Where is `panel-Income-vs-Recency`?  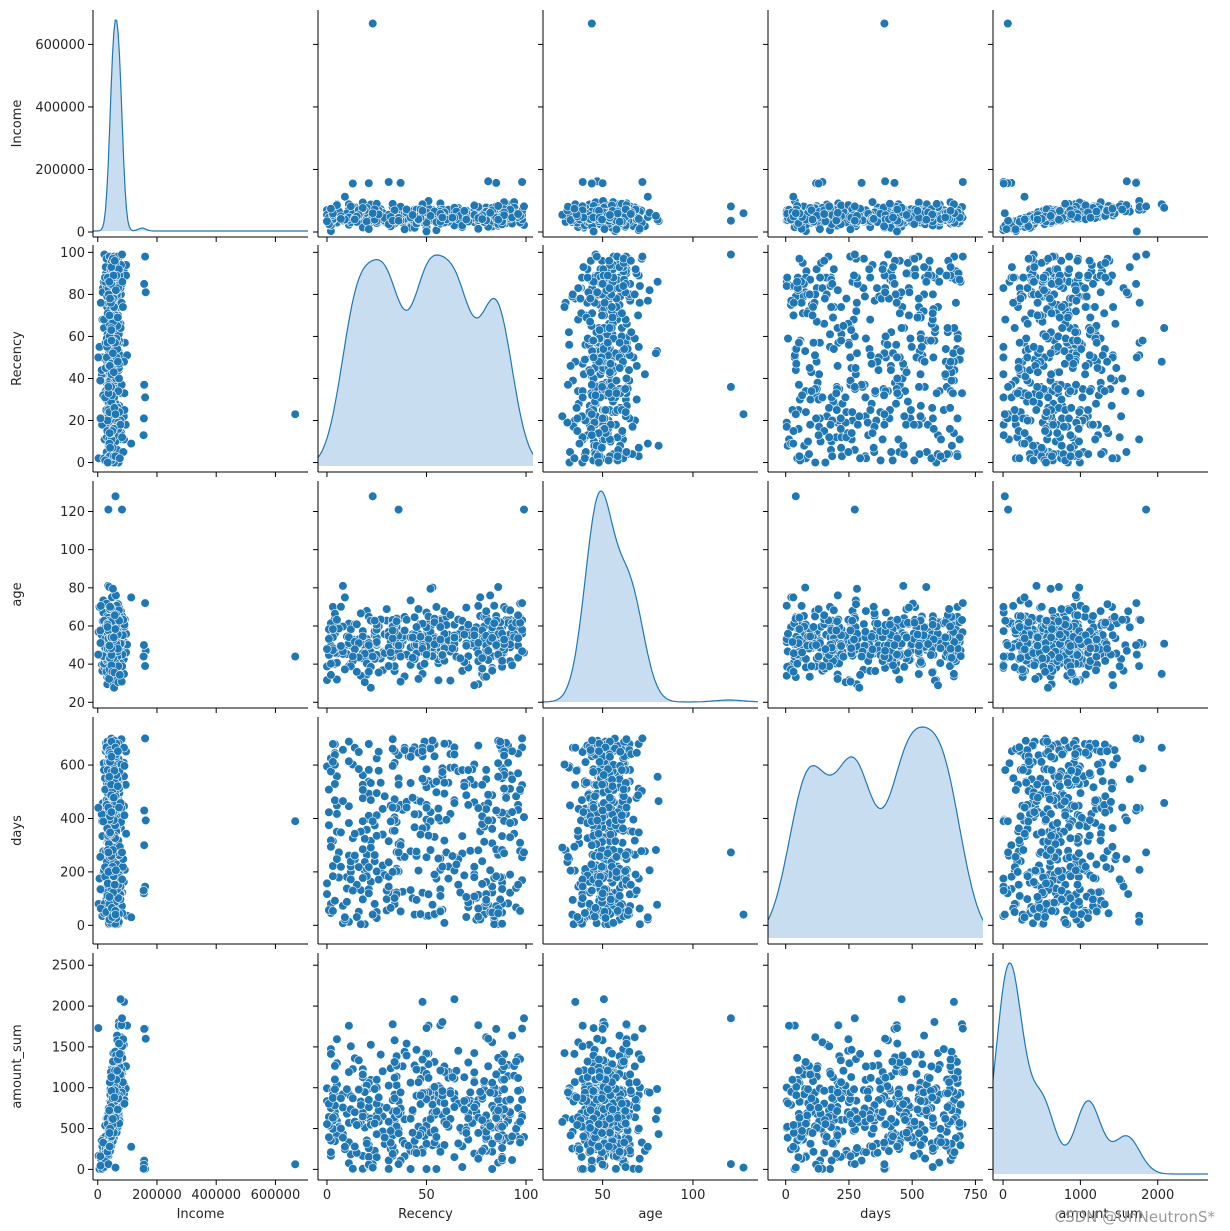 panel-Income-vs-Recency is located at coordinates (423, 126).